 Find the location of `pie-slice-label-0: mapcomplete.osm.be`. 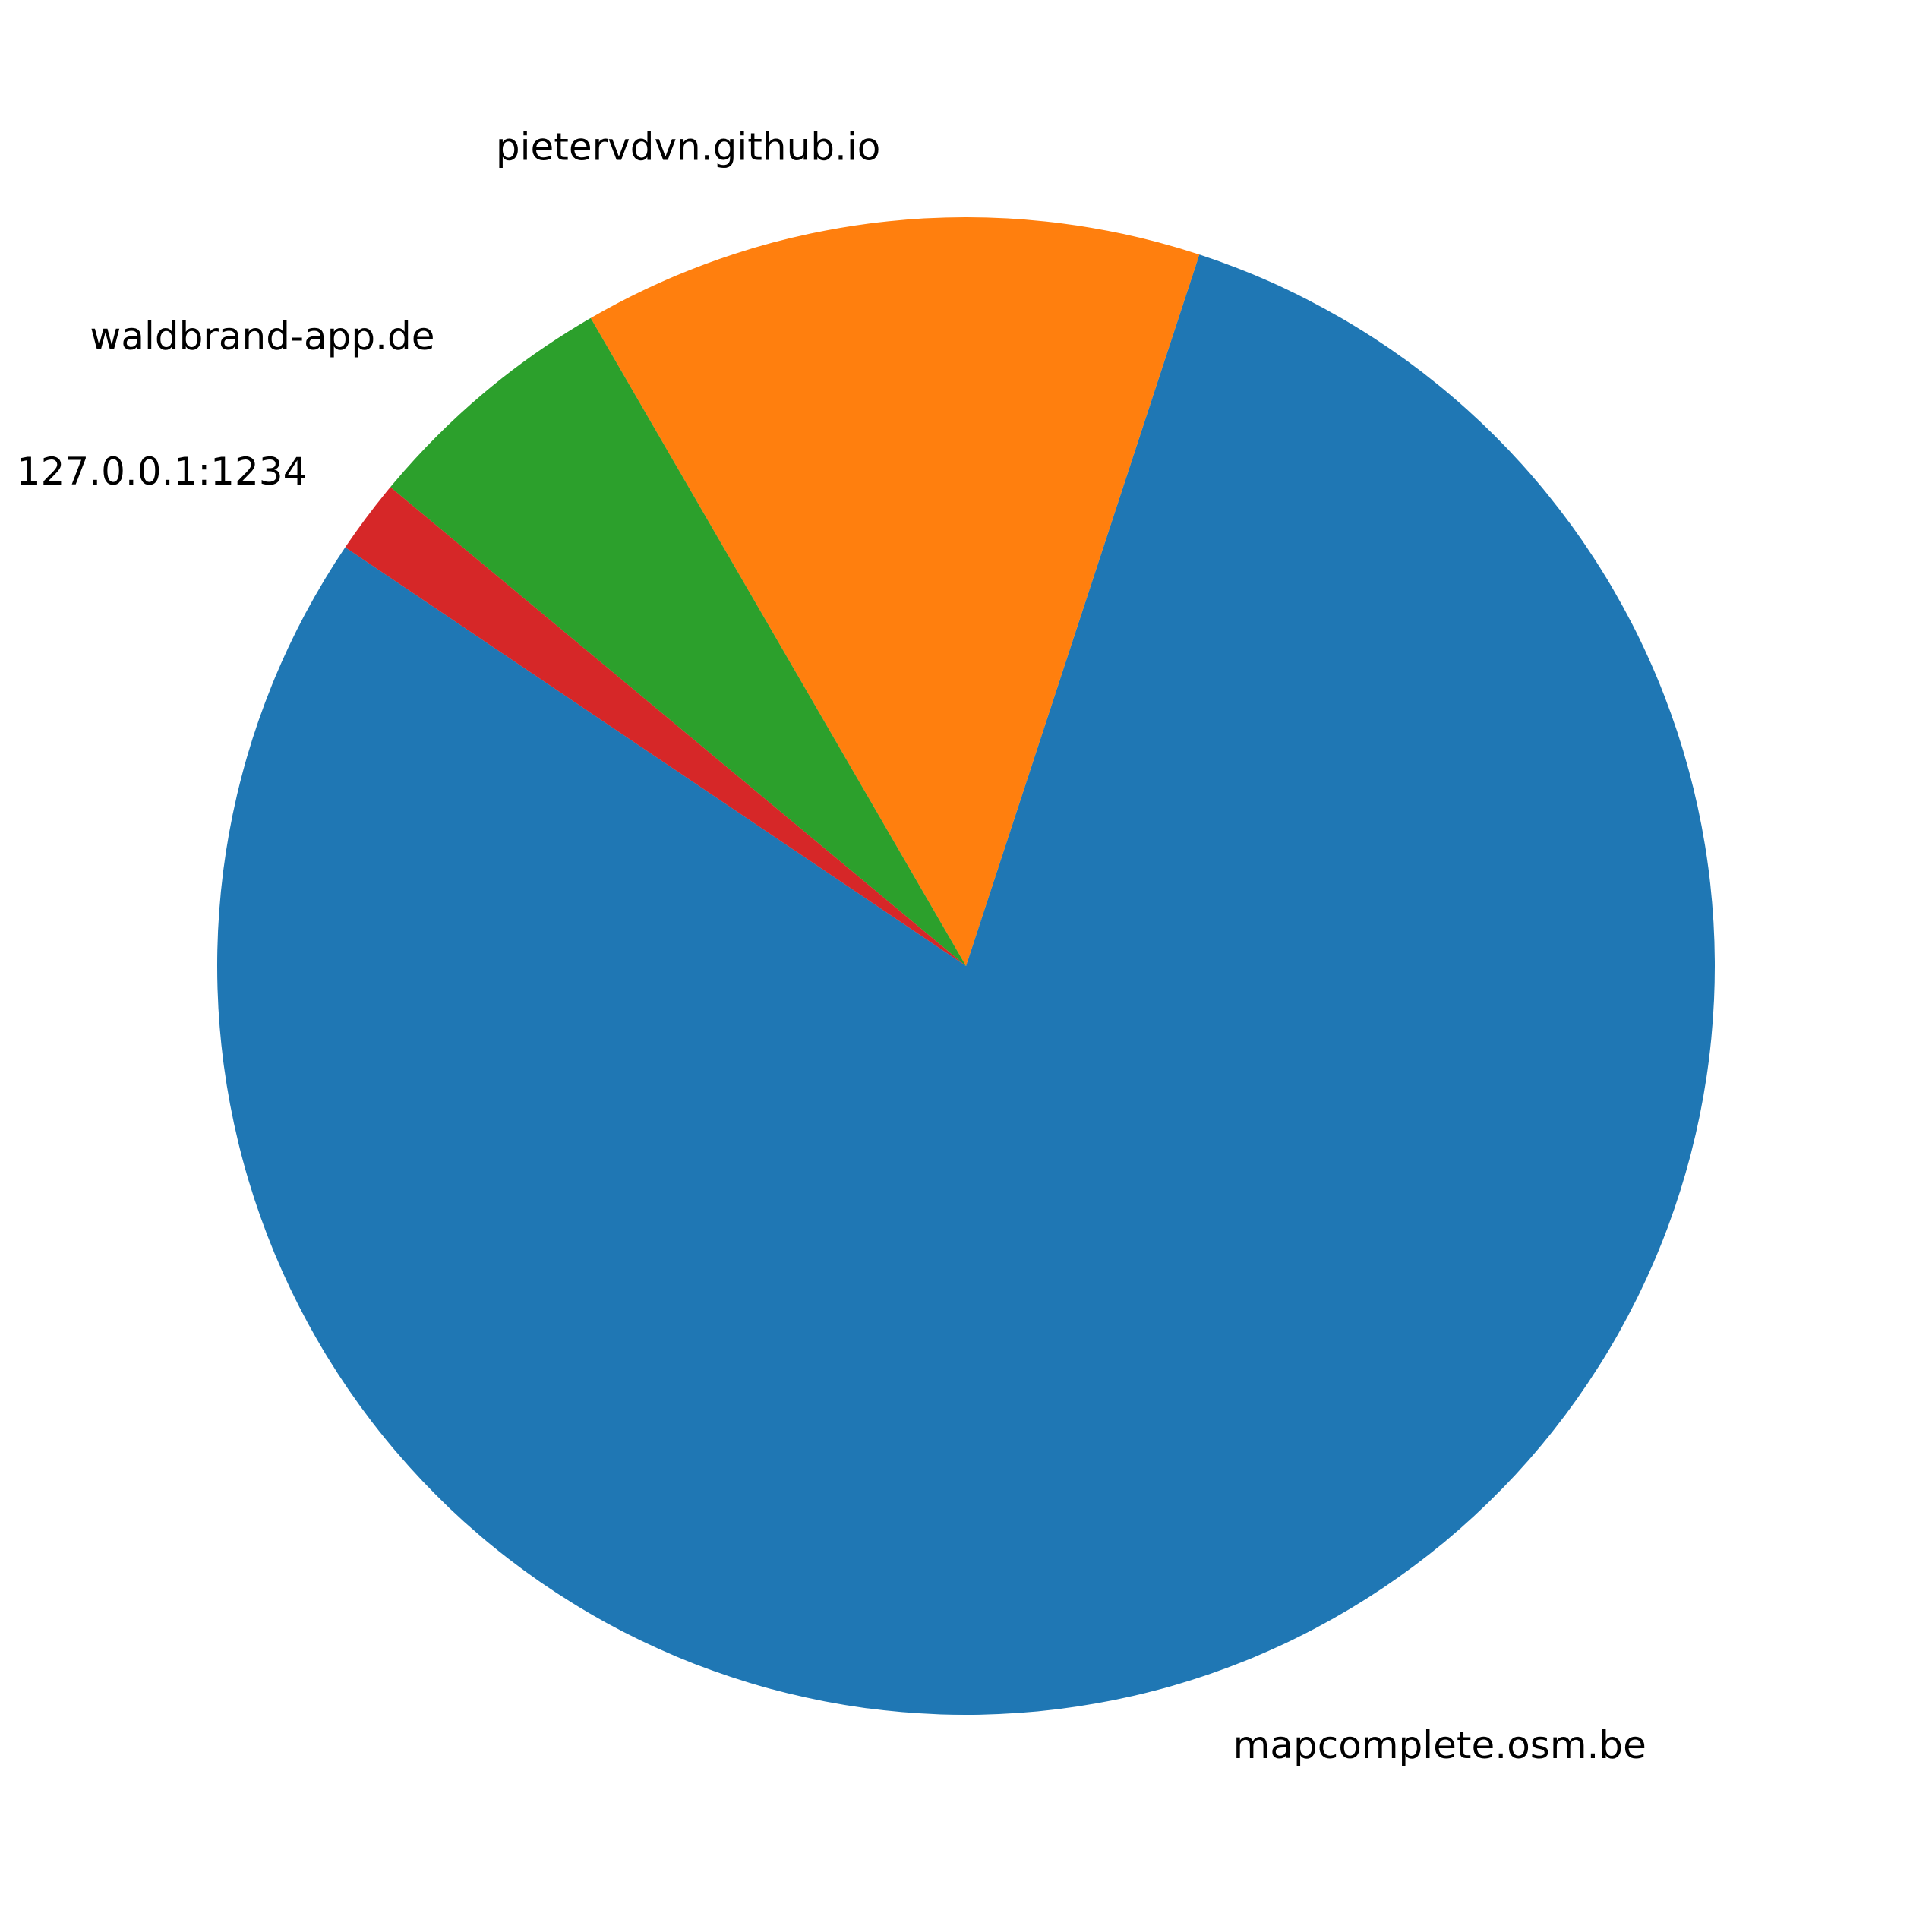

pie-slice-label-0: mapcomplete.osm.be is located at coordinates (1440, 1745).